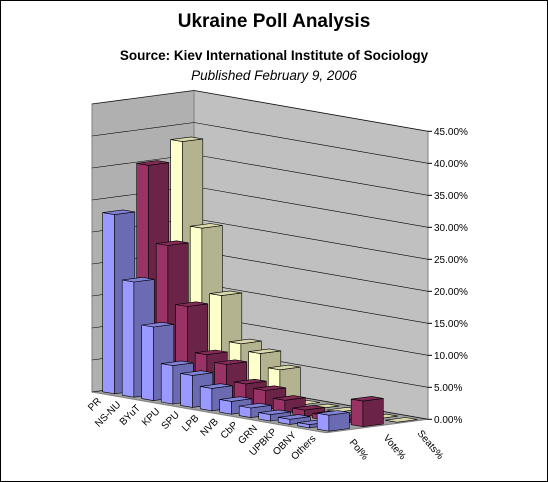 Image resolution: width=548 pixels, height=482 pixels. Describe the element at coordinates (451, 292) in the screenshot. I see `y-tick-label: 20.00%` at that location.